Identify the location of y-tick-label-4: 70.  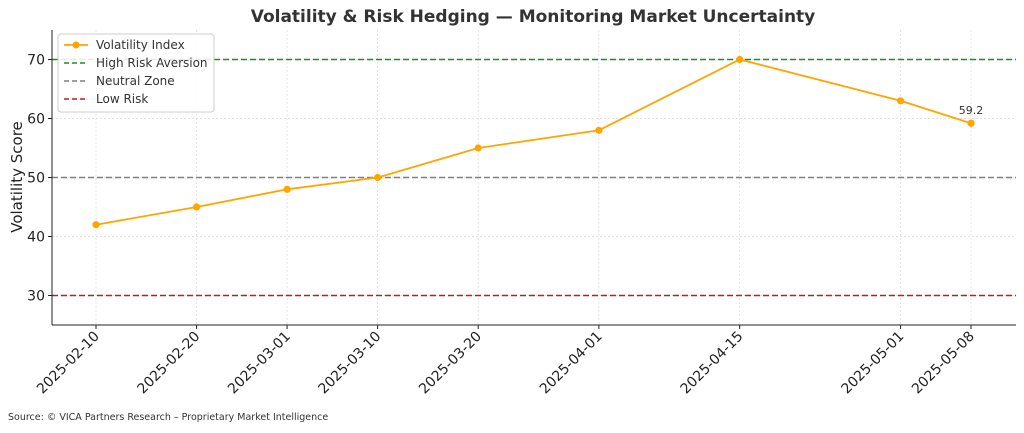
(36, 61).